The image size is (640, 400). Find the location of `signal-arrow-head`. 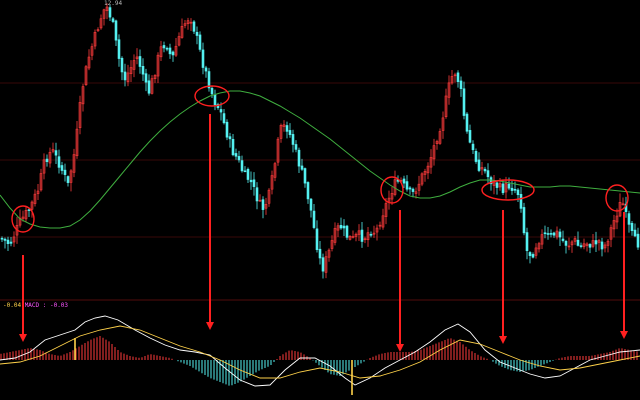

signal-arrow-head is located at coordinates (503, 340).